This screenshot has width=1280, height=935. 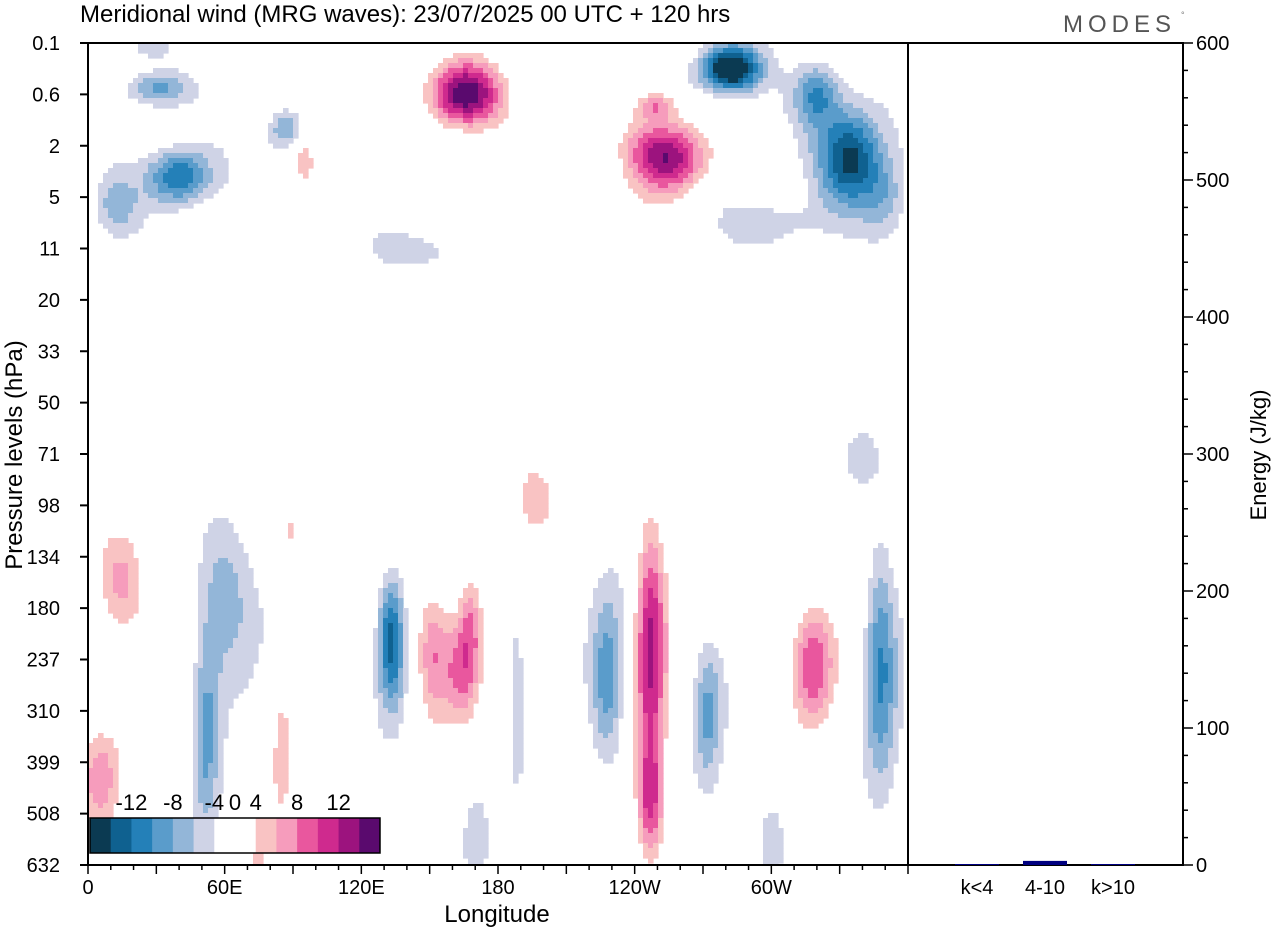 What do you see at coordinates (101, 835) in the screenshot?
I see `colorbar-swatch` at bounding box center [101, 835].